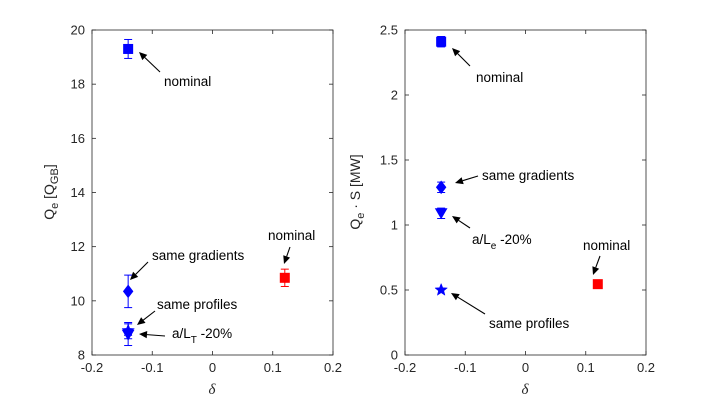  Describe the element at coordinates (187, 81) in the screenshot. I see `l-nominal-blue-label: nominal` at that location.